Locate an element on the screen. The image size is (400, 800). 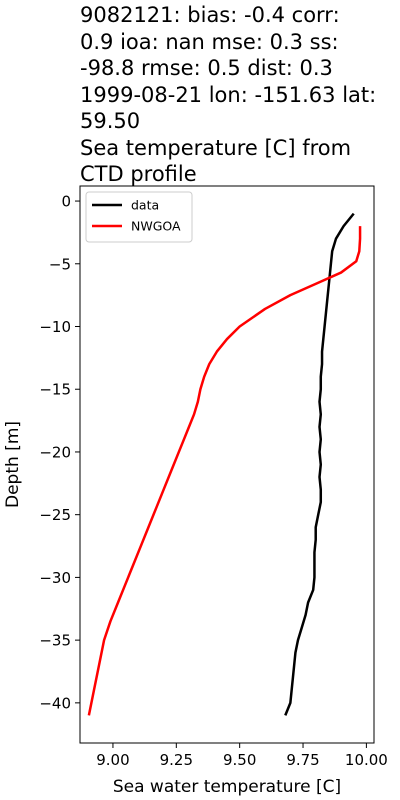
y-axis: 0 −5 −10 −15 −20 −25 −30 −35 −40 is located at coordinates (59, 452).